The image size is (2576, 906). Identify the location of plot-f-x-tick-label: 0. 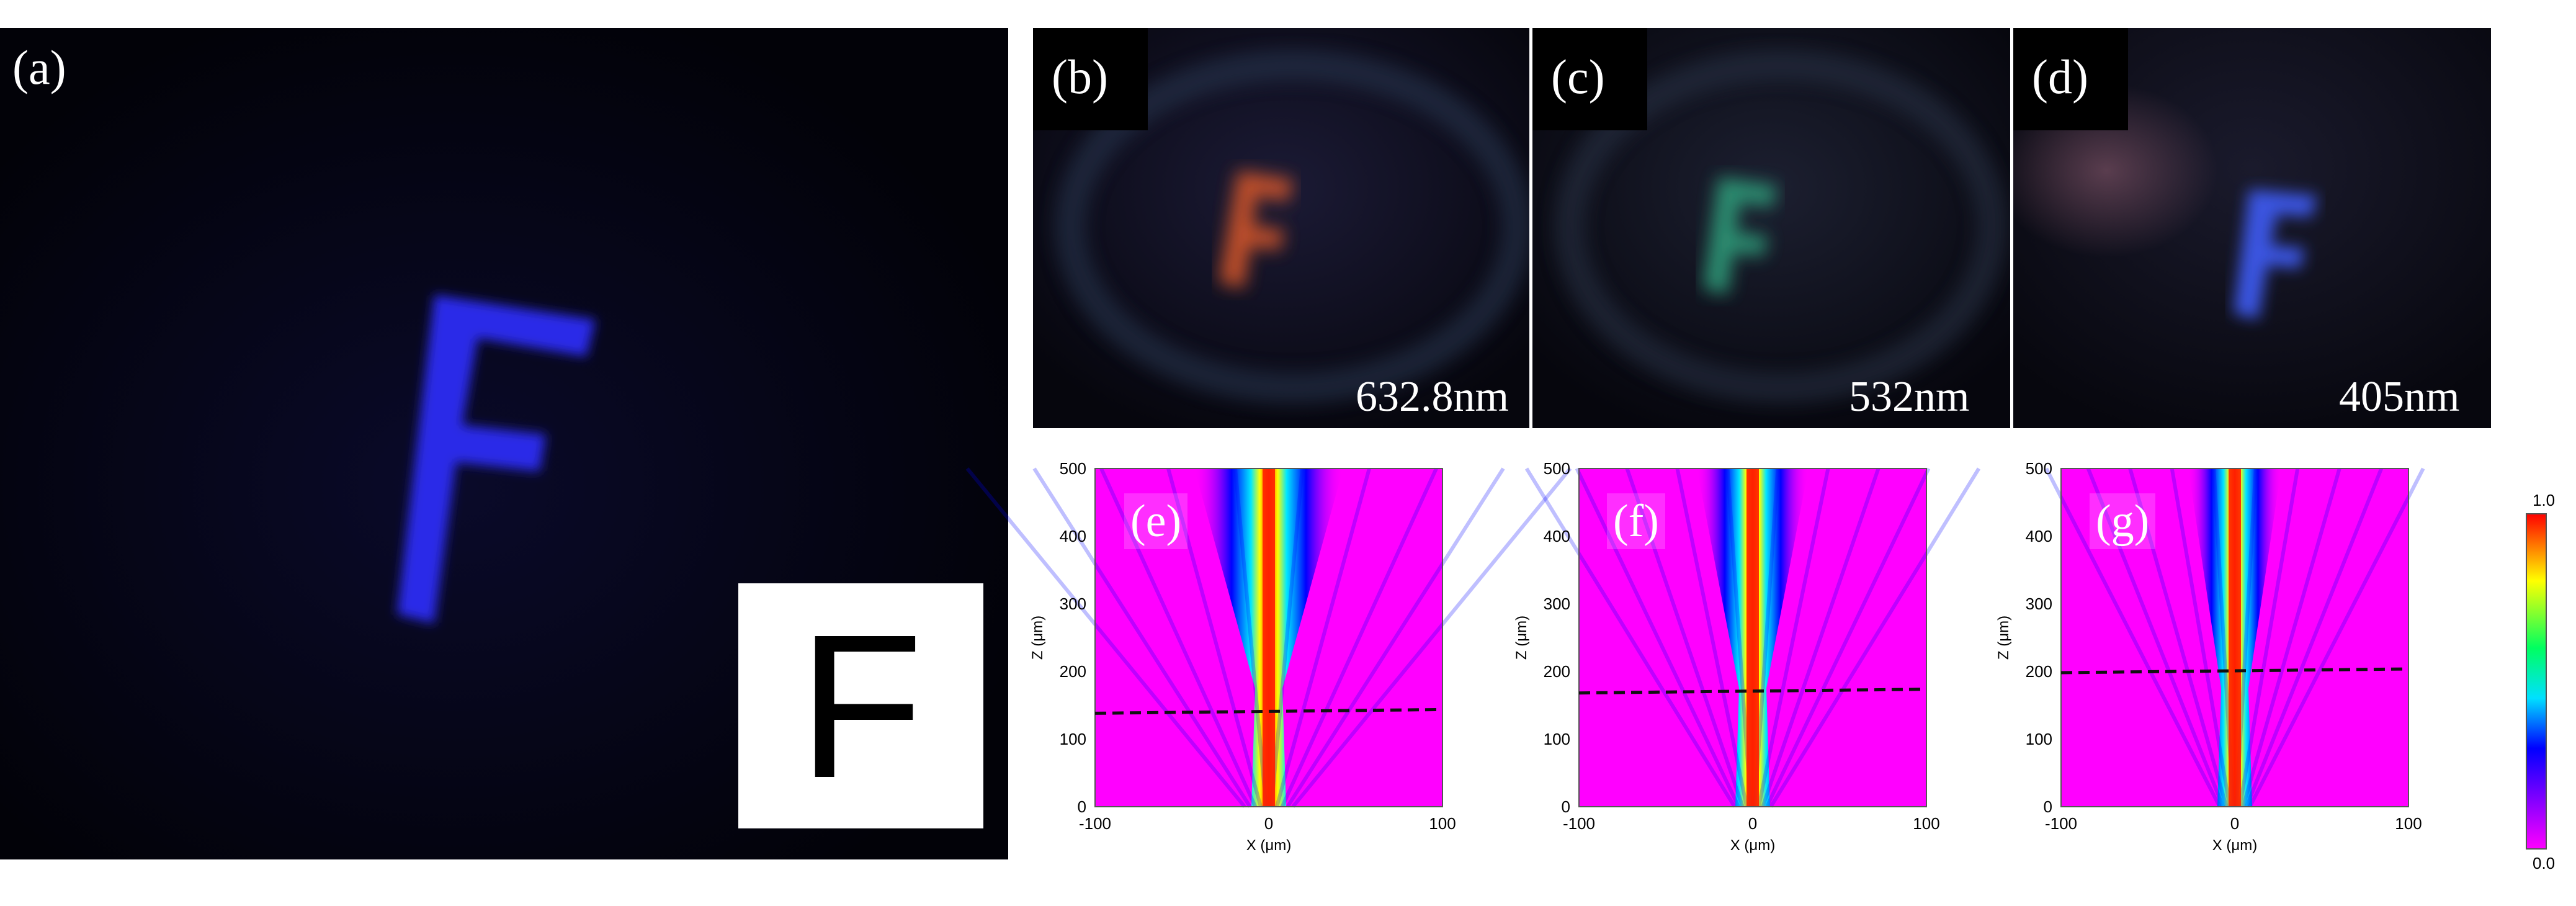
(1752, 823).